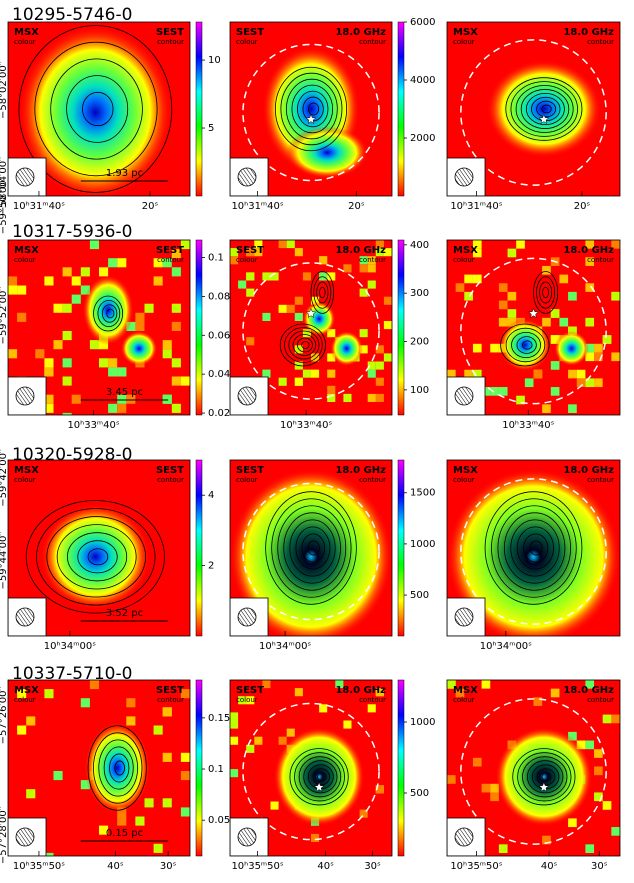 The height and width of the screenshot is (883, 634). I want to click on emission, so click(319, 777).